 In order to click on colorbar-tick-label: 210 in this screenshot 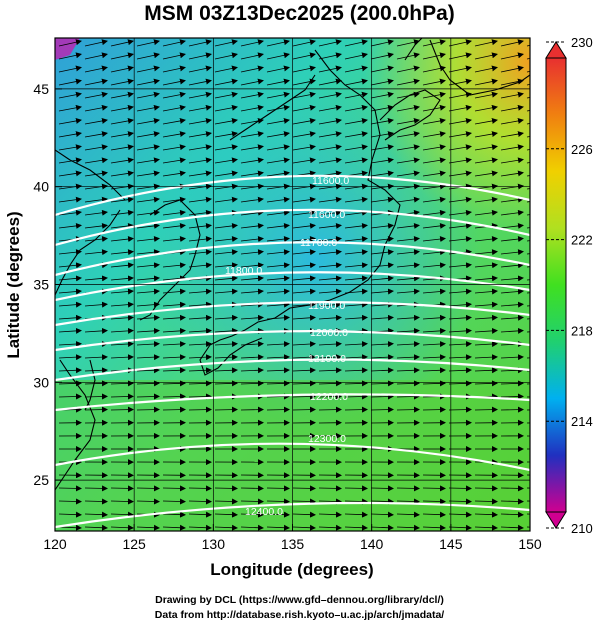, I will do `click(582, 528)`.